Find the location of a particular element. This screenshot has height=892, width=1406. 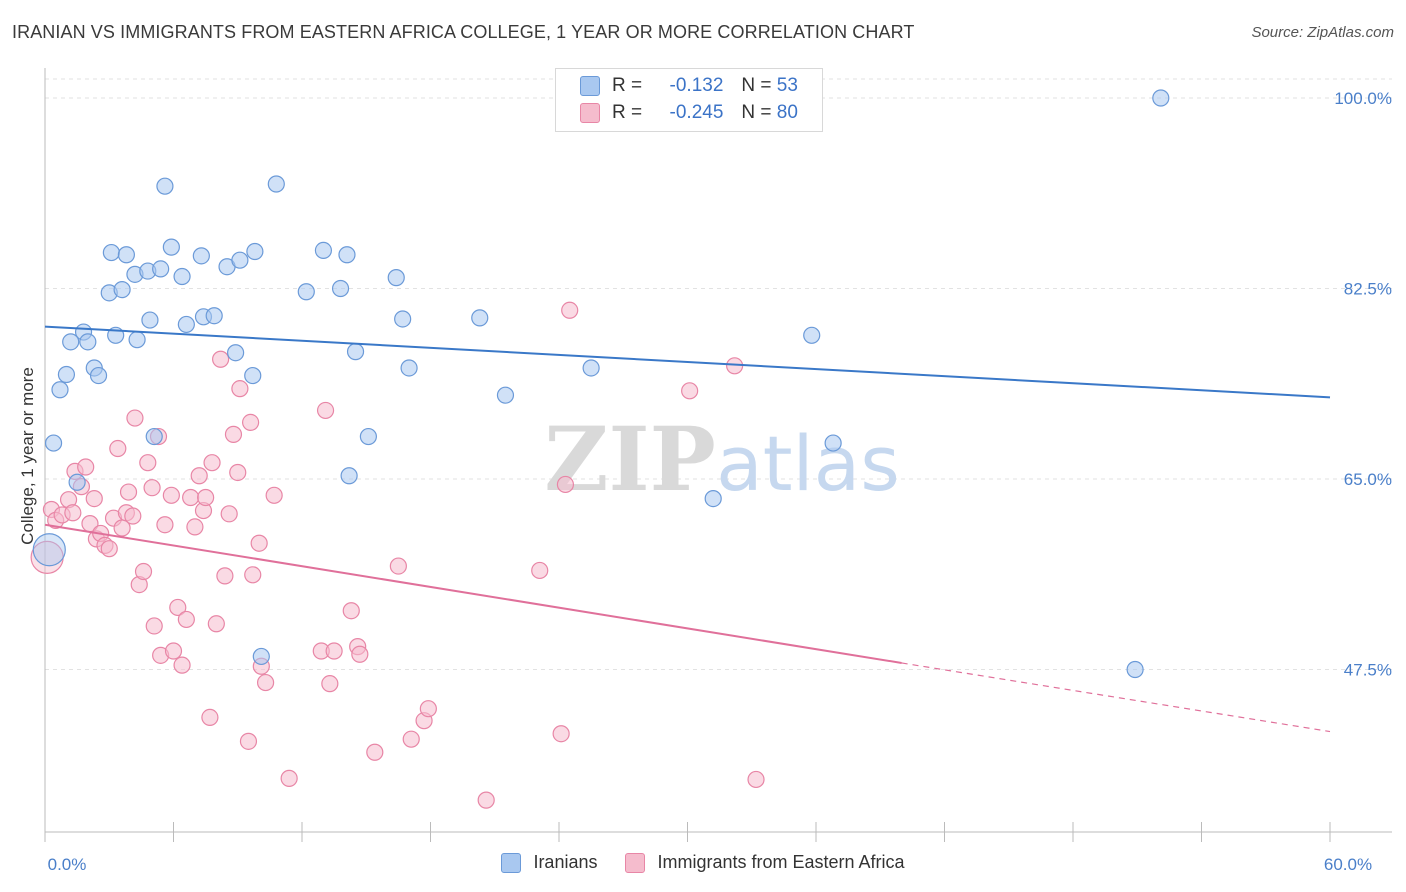

watermark-atlas: atlas is located at coordinates (808, 463).